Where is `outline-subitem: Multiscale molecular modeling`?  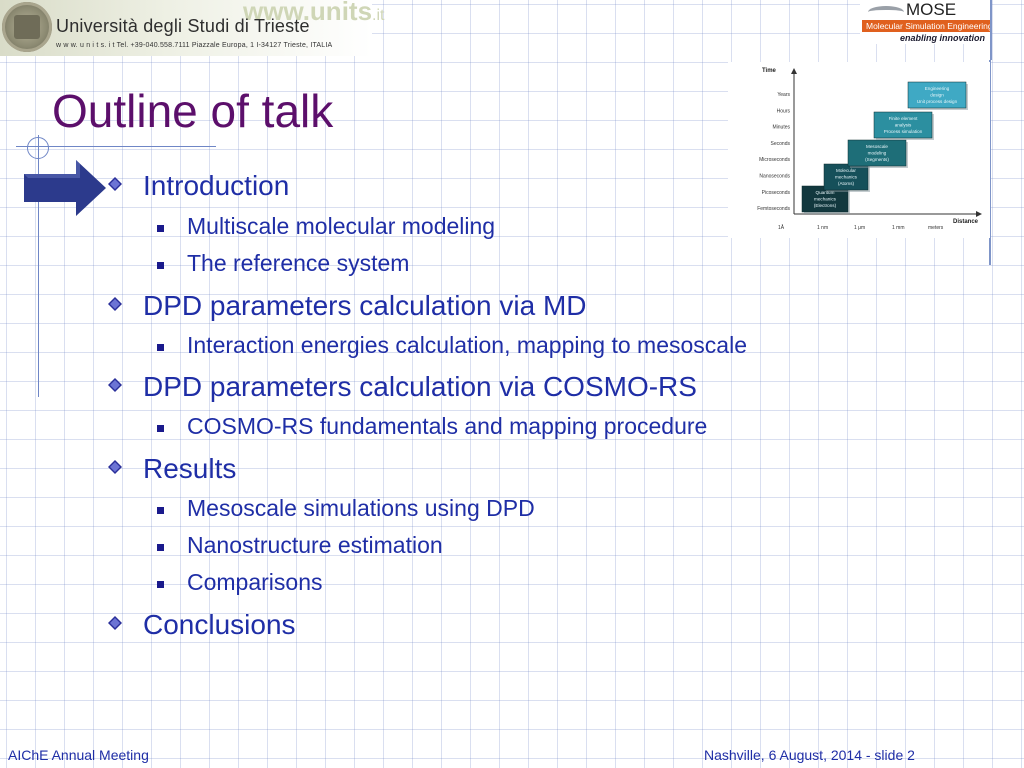
outline-subitem: Multiscale molecular modeling is located at coordinates (341, 226).